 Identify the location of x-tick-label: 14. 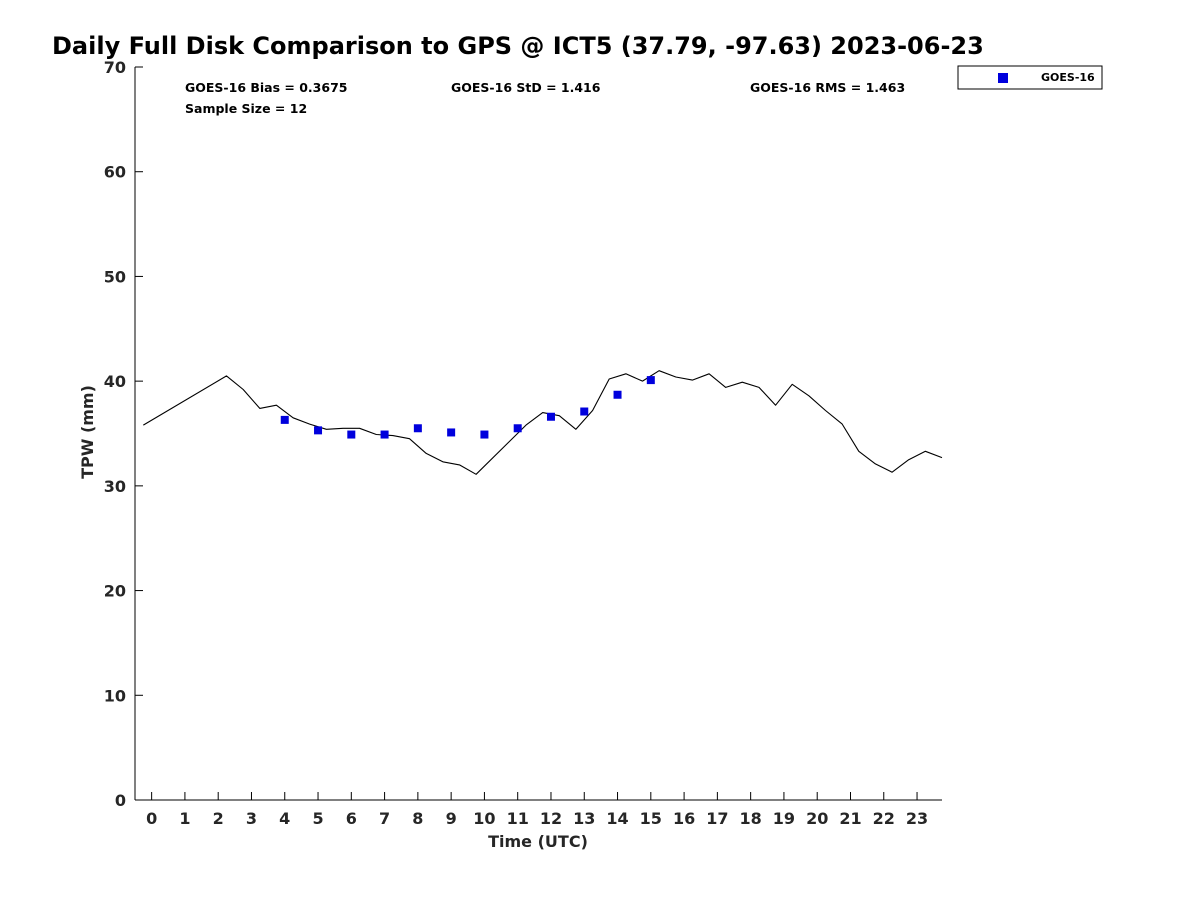
(617, 818).